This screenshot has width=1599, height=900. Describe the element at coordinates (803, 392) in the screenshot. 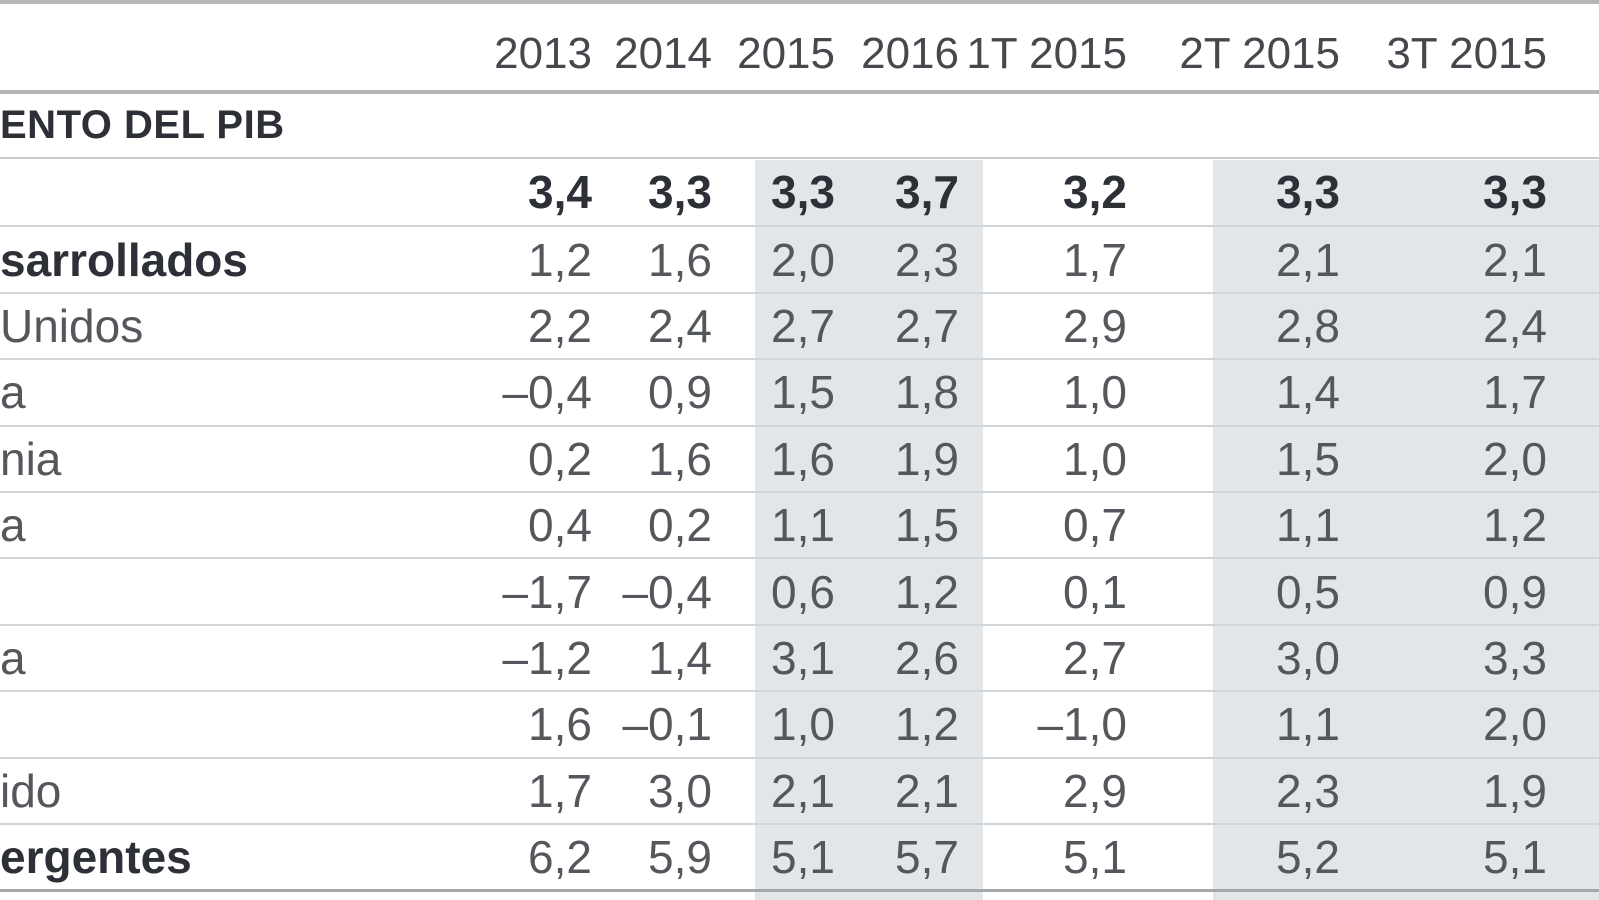

I see `cell-2015: 1,5` at that location.